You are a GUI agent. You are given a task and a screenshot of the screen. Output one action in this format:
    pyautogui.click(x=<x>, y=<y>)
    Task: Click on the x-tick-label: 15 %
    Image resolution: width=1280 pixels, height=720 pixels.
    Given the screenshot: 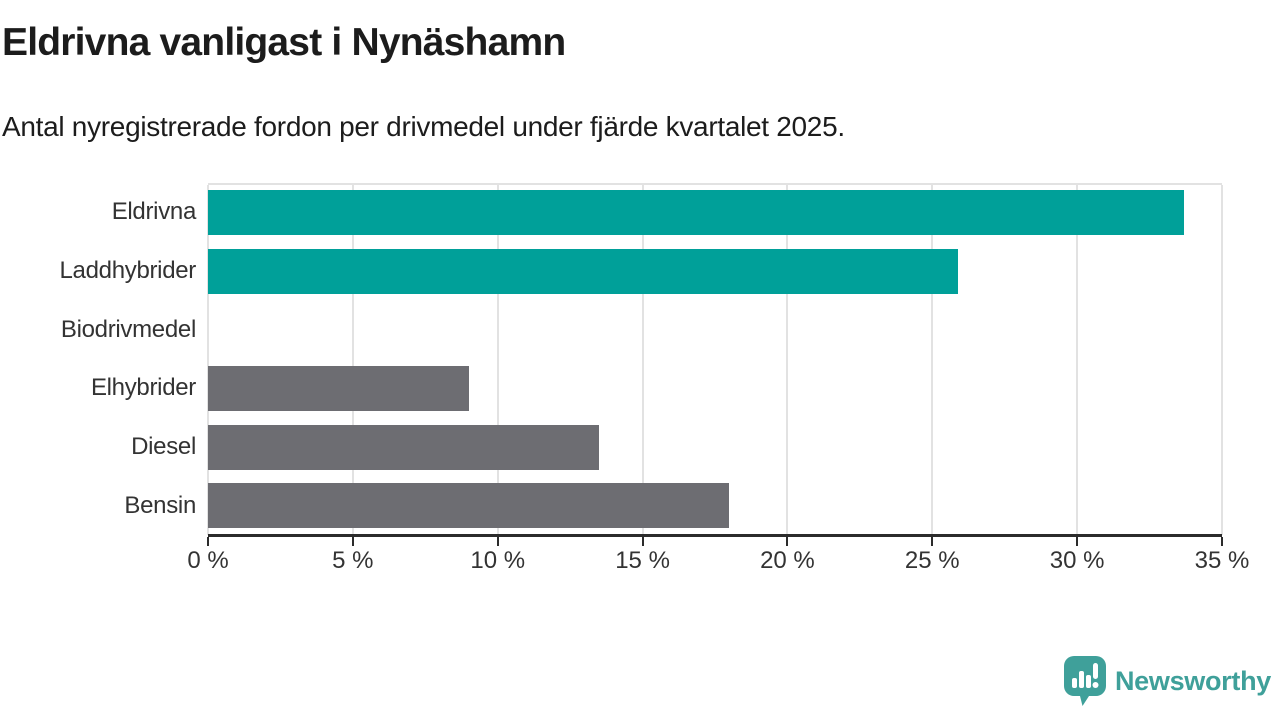 What is the action you would take?
    pyautogui.click(x=642, y=560)
    